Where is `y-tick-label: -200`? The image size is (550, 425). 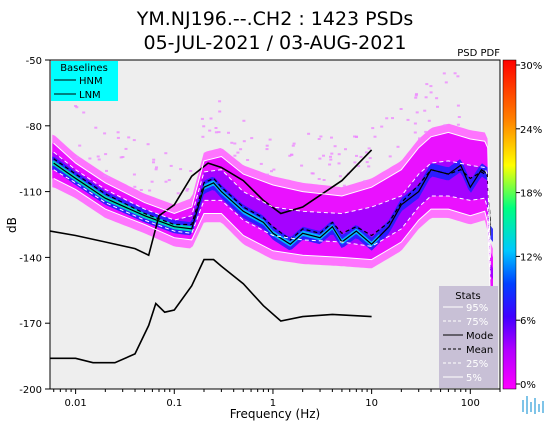
y-tick-label: -200 is located at coordinates (30, 390).